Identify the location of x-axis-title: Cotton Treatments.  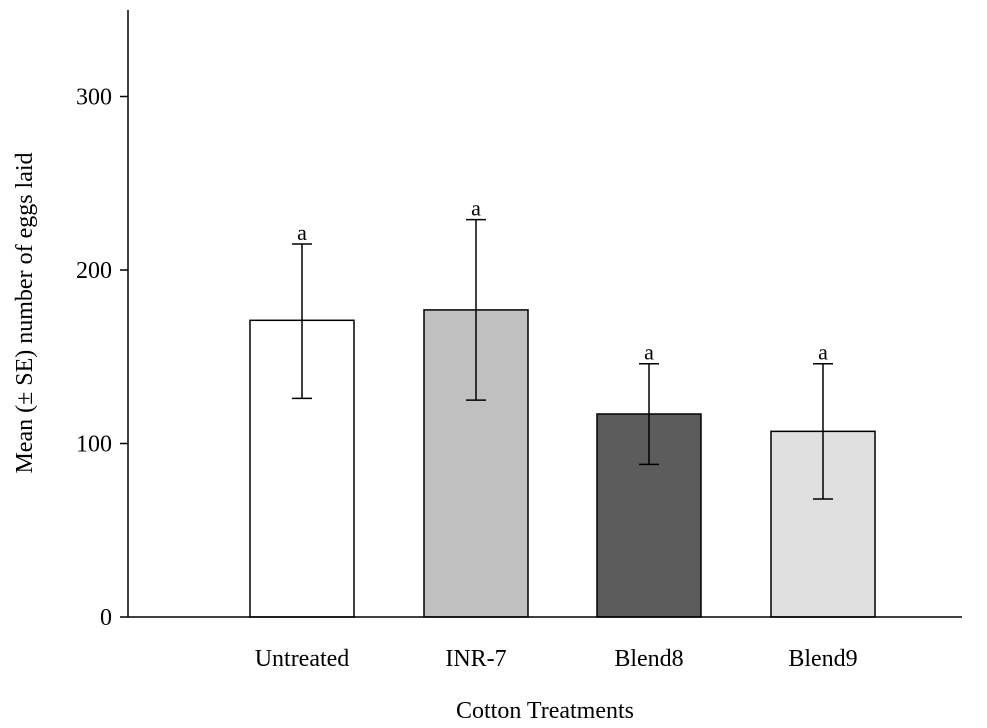
(545, 711).